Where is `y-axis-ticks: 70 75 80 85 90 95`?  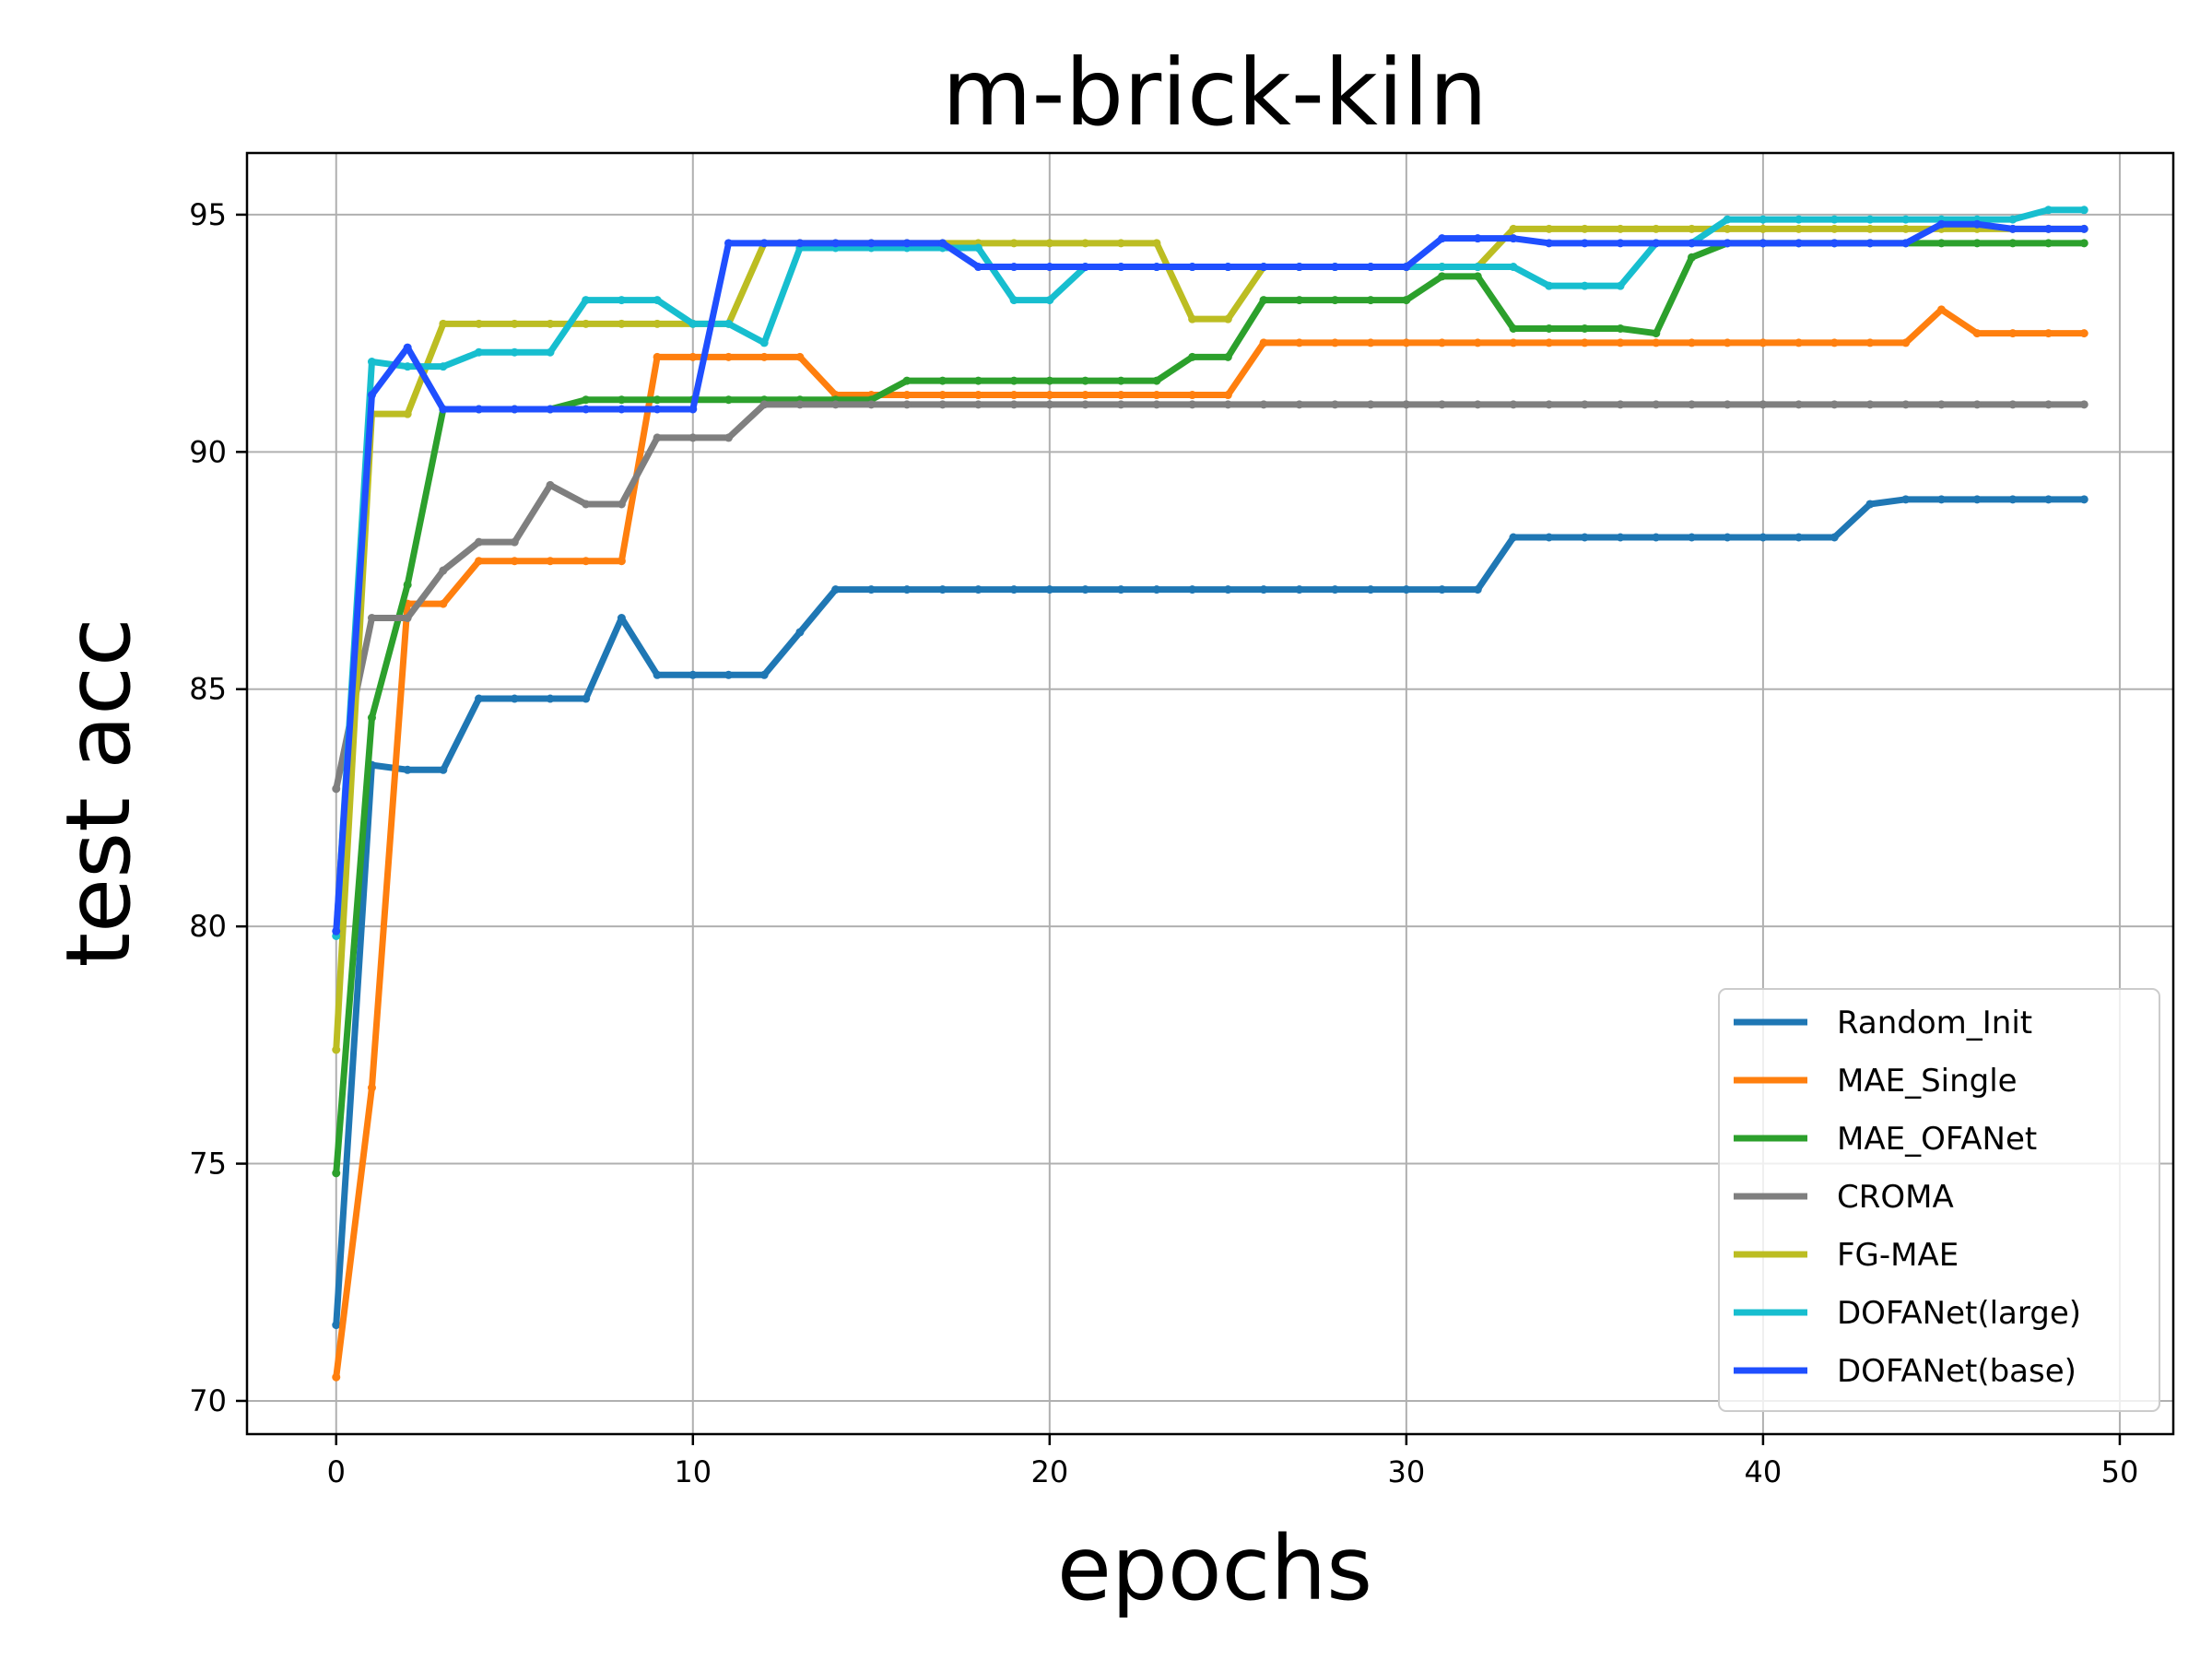 y-axis-ticks: 70 75 80 85 90 95 is located at coordinates (218, 807).